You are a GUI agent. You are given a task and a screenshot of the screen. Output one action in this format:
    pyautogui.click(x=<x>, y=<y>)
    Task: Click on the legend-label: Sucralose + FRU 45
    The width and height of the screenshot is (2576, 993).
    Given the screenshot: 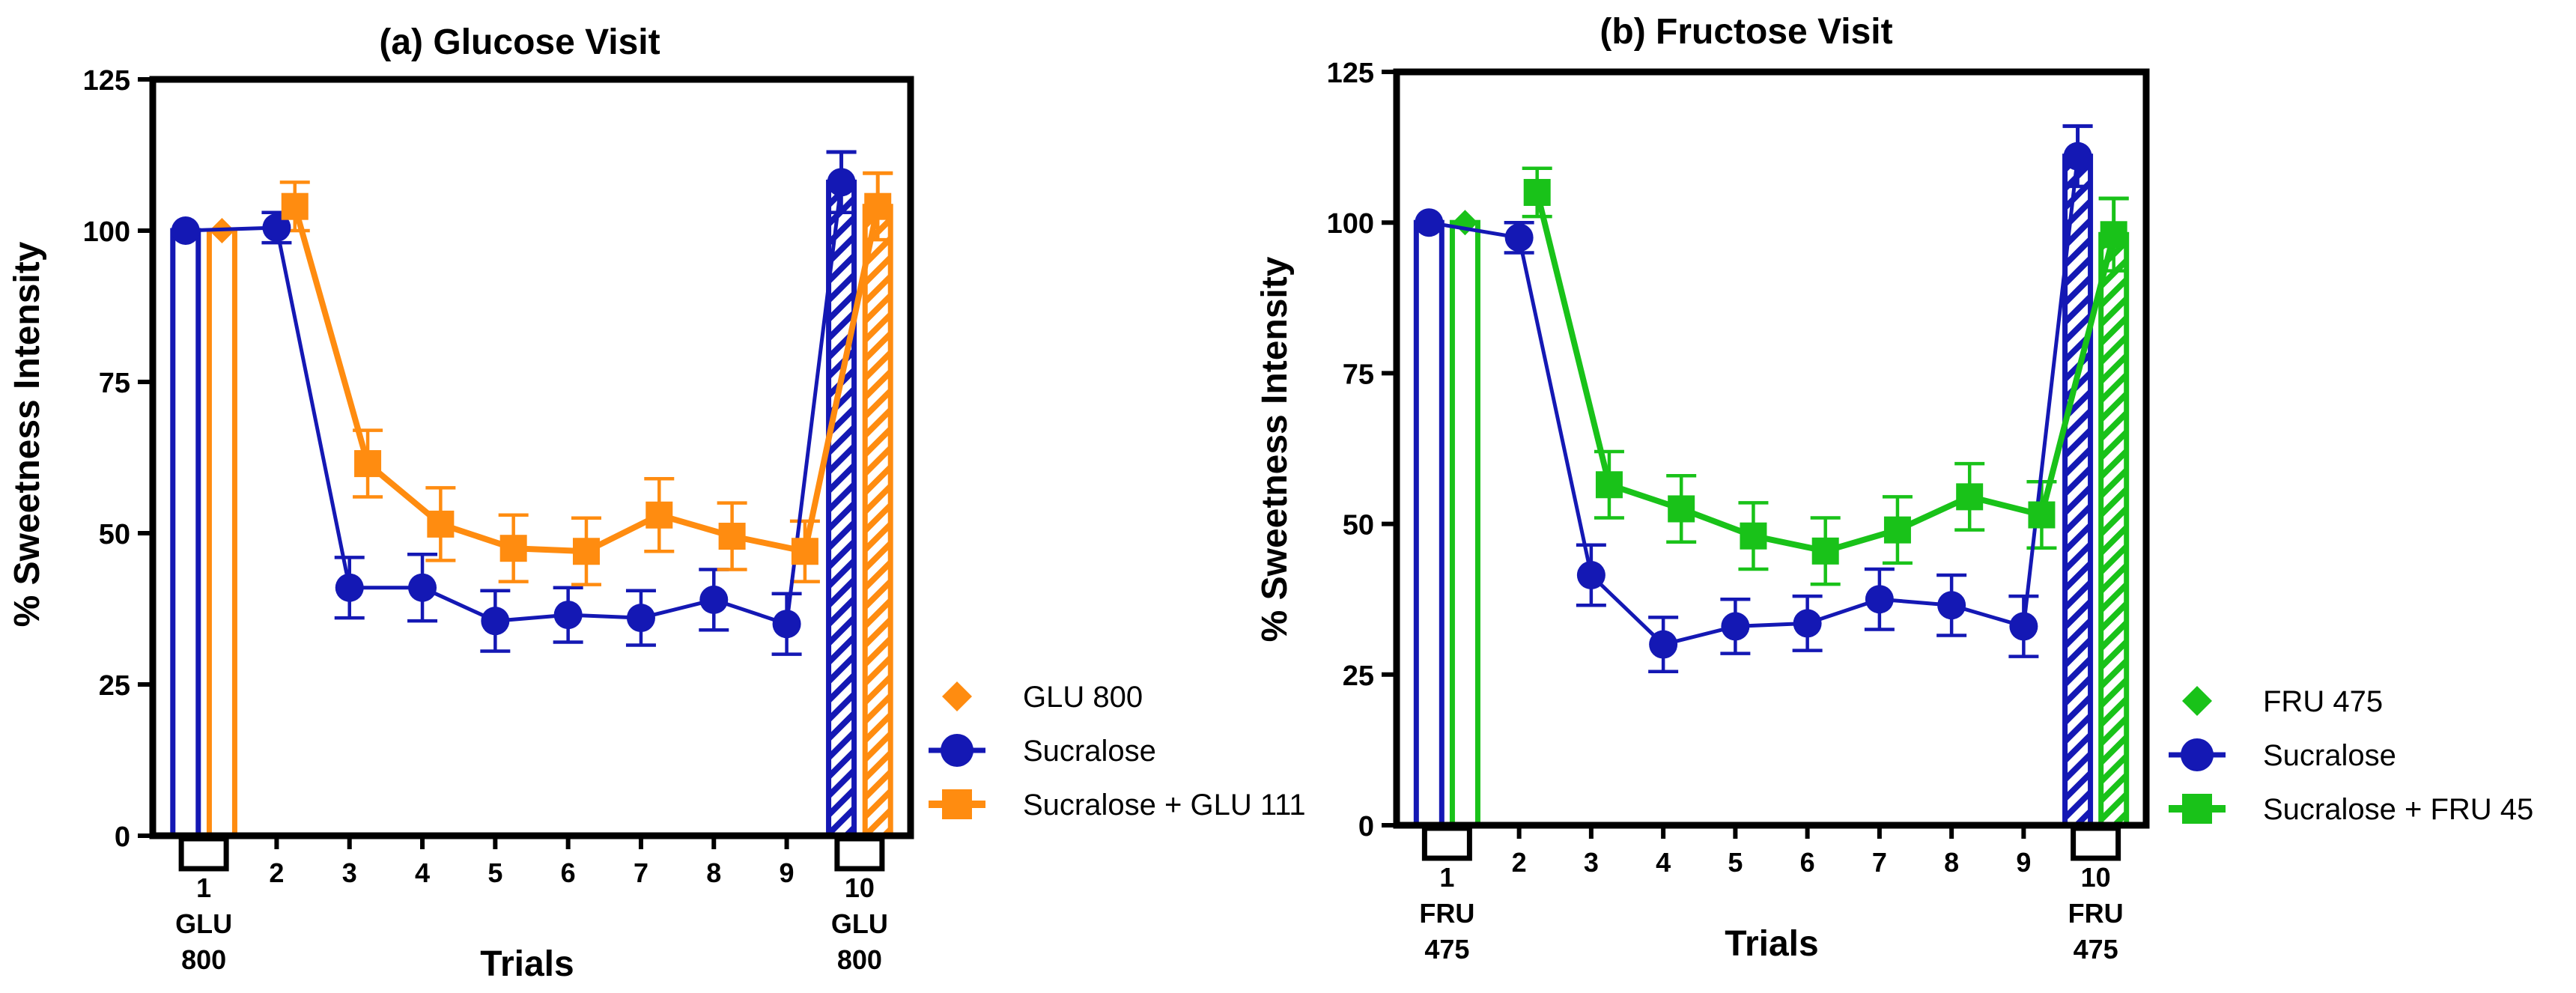 What is the action you would take?
    pyautogui.click(x=2398, y=809)
    